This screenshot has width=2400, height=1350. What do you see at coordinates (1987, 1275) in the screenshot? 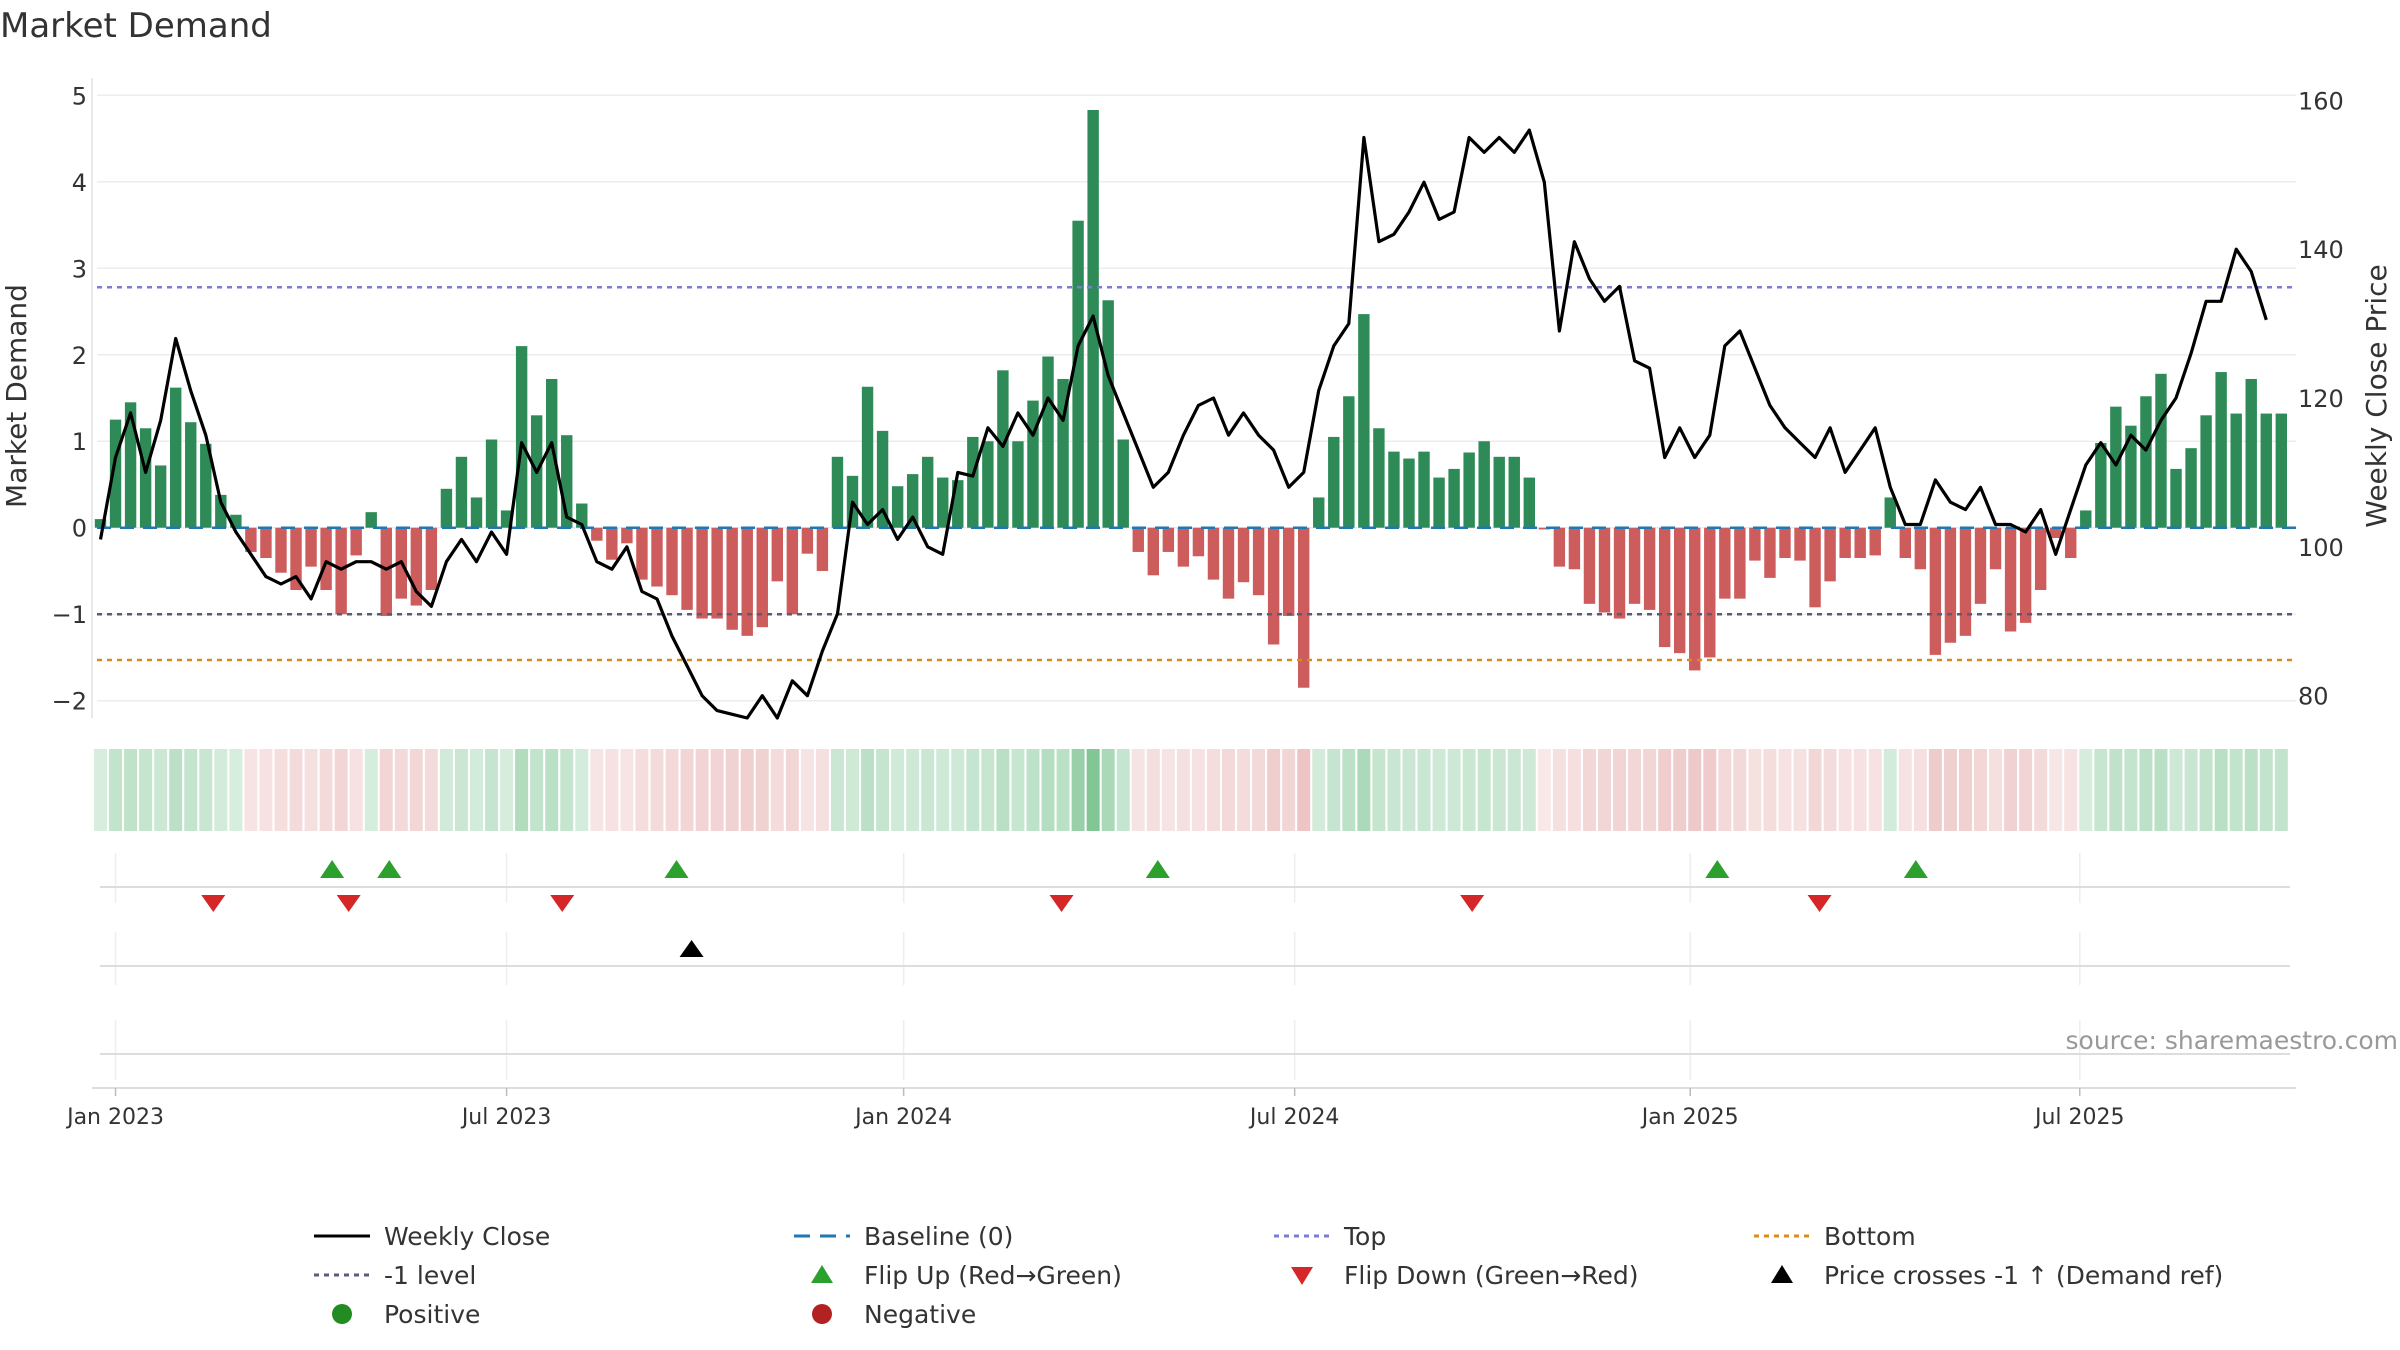
I see `legend-item-price-cross: Price crosses -1 ↑ (Demand ref)` at bounding box center [1987, 1275].